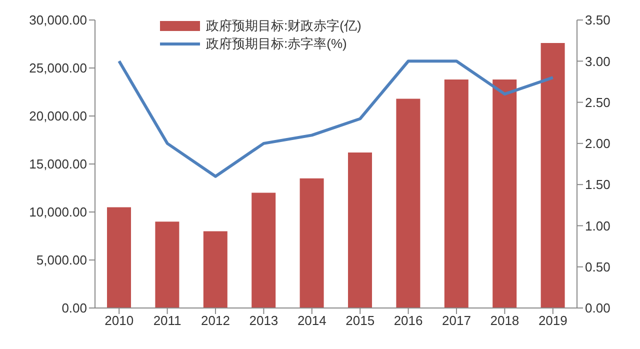 The image size is (640, 349). What do you see at coordinates (58, 212) in the screenshot?
I see `y-tick-label: 10,000.00` at bounding box center [58, 212].